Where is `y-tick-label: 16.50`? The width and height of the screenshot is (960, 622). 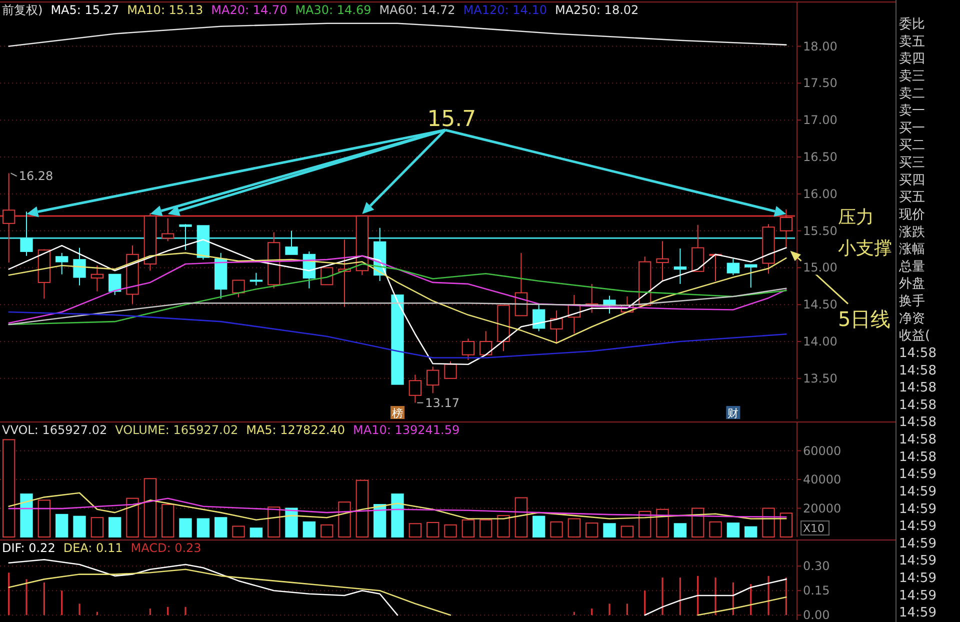
y-tick-label: 16.50 is located at coordinates (820, 157).